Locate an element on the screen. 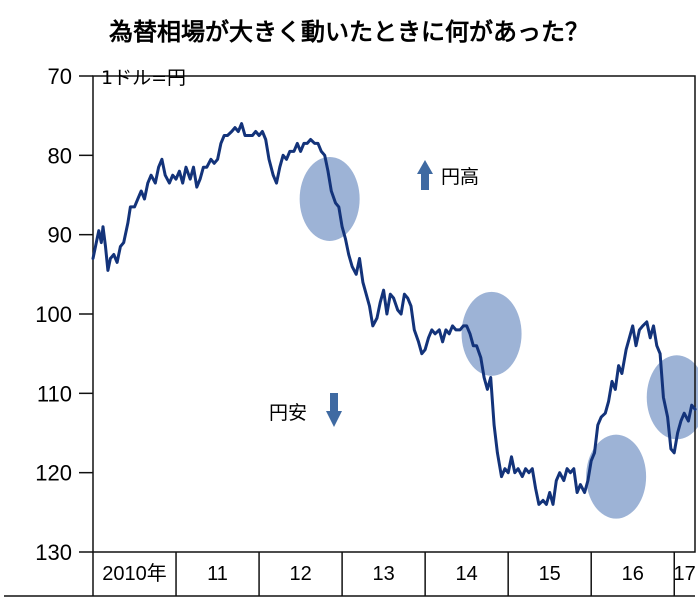 This screenshot has height=598, width=698. yen-strong-annotation: 円高 is located at coordinates (448, 175).